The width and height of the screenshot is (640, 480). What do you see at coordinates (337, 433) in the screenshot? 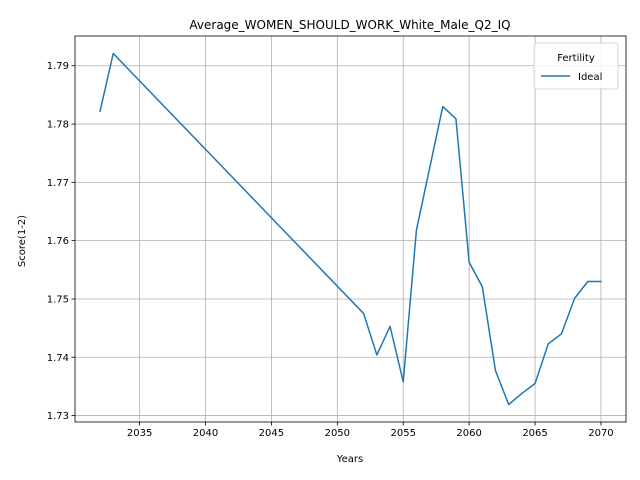
I see `x-tick-label: 2050` at bounding box center [337, 433].